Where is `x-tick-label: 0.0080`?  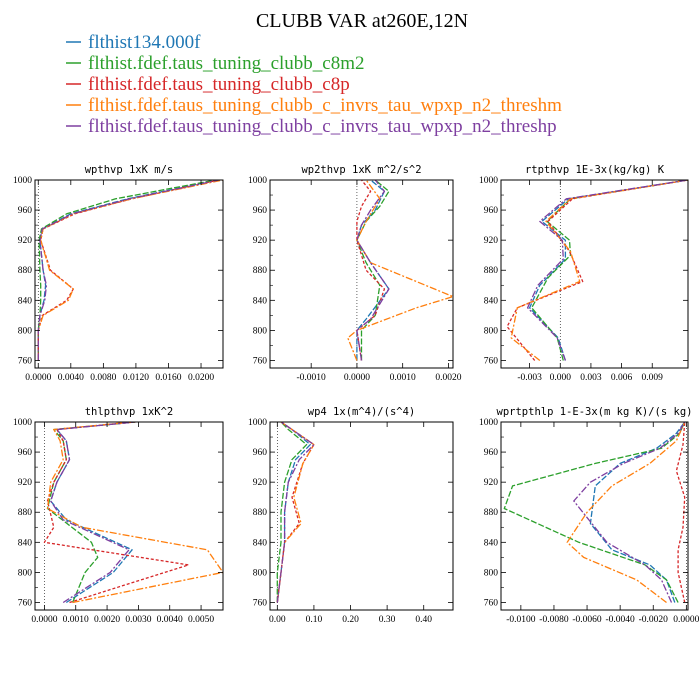 x-tick-label: 0.0080 is located at coordinates (103, 378).